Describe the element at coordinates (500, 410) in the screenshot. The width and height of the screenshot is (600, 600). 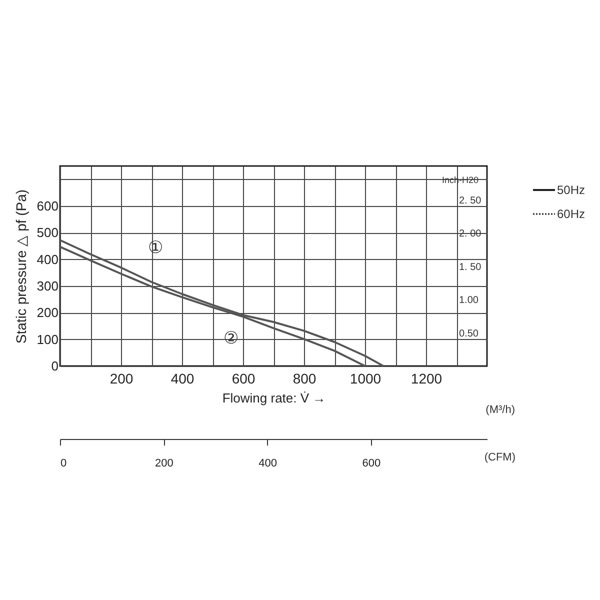
I see `text: (M³/h)` at that location.